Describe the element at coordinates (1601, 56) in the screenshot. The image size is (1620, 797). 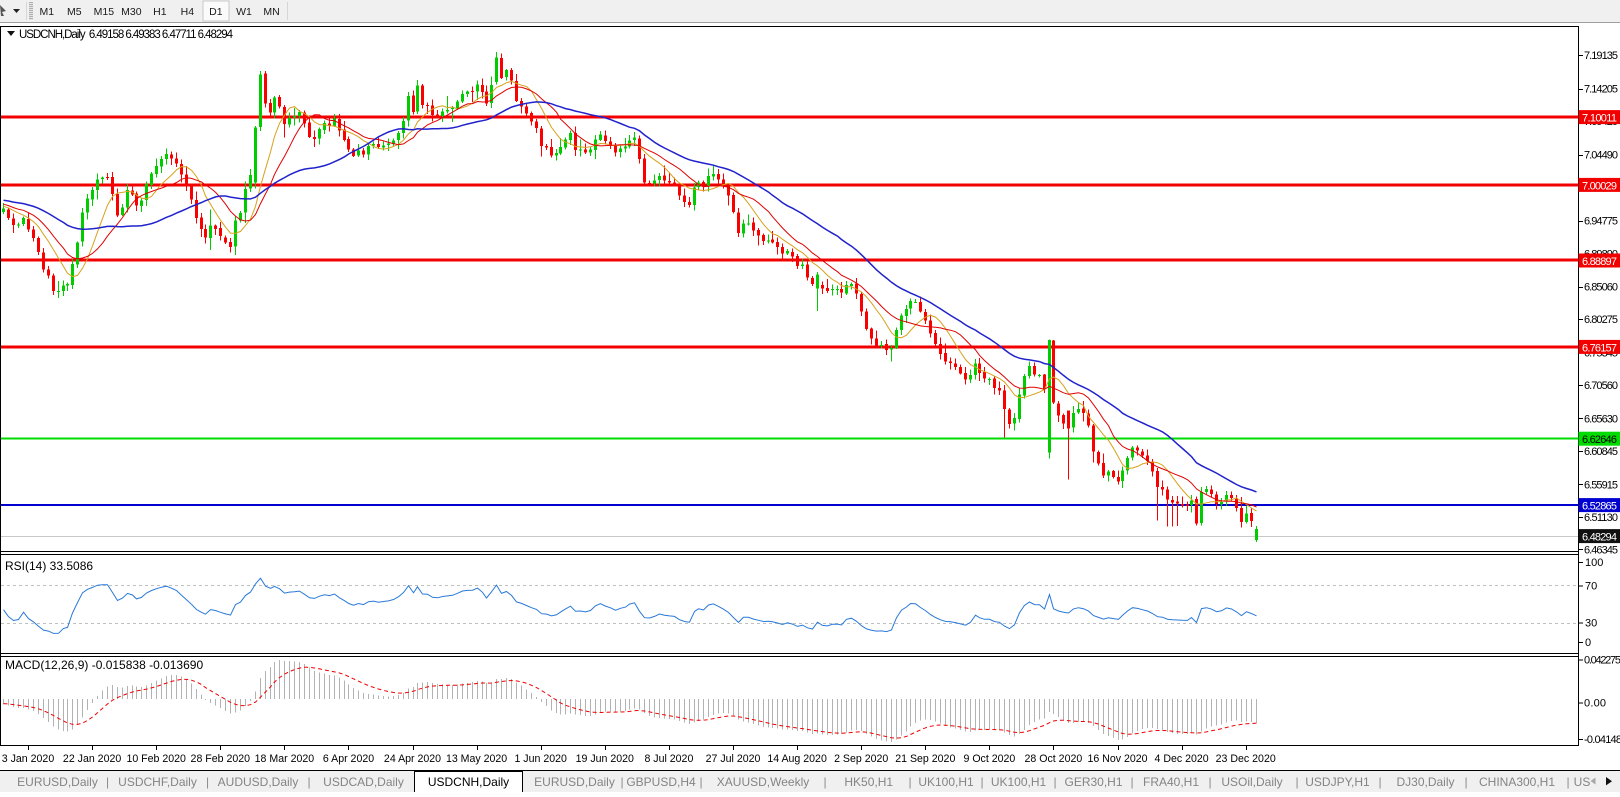
I see `svg-text: 7.19135` at that location.